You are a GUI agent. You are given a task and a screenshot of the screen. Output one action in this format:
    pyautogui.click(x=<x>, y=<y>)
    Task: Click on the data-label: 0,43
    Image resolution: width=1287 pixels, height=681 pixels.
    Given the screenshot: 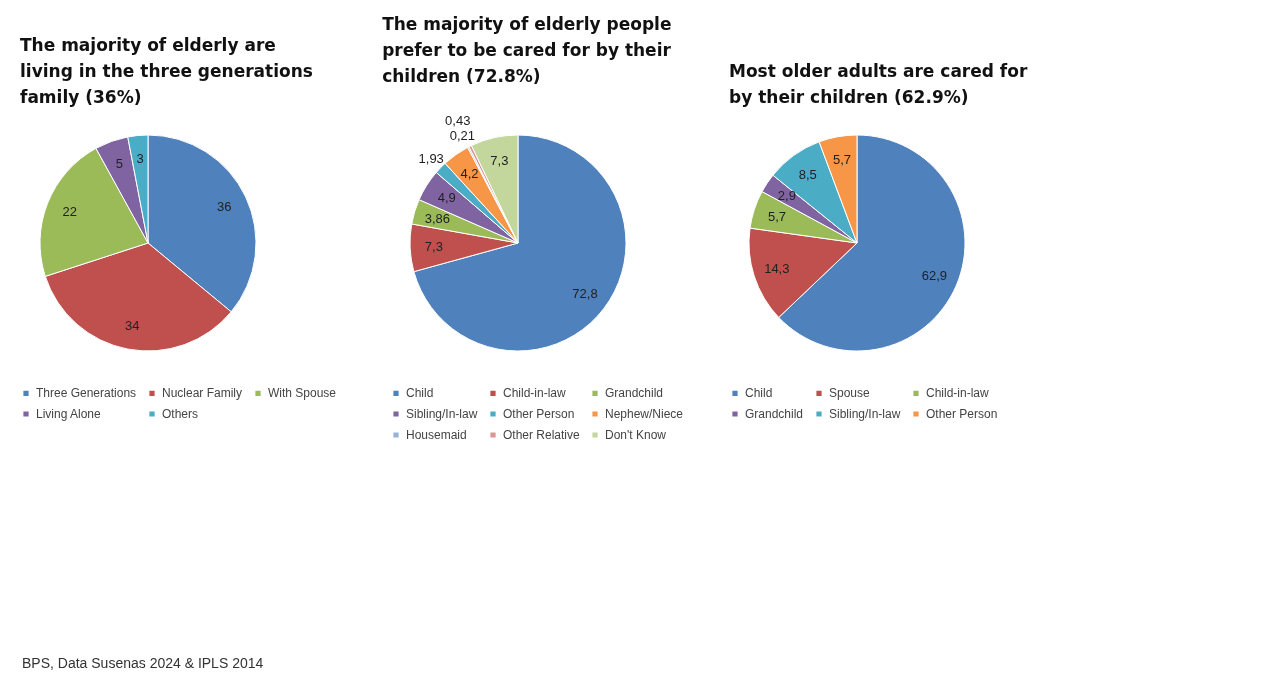 What is the action you would take?
    pyautogui.click(x=458, y=121)
    